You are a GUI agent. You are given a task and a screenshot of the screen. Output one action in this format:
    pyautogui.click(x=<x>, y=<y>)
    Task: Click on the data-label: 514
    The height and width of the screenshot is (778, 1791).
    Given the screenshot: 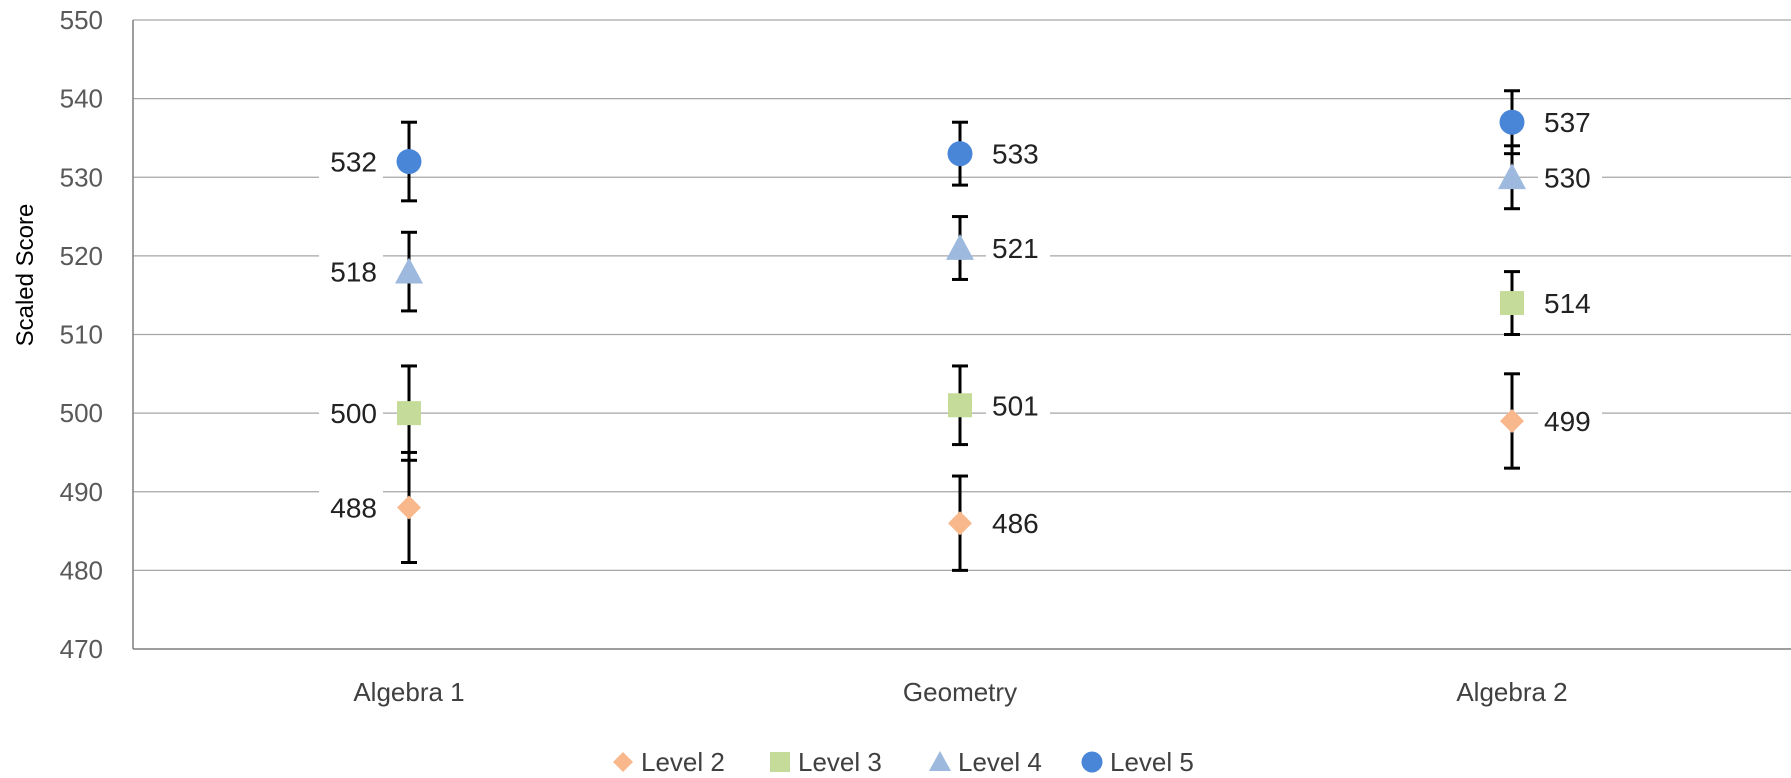 What is the action you would take?
    pyautogui.click(x=1567, y=303)
    